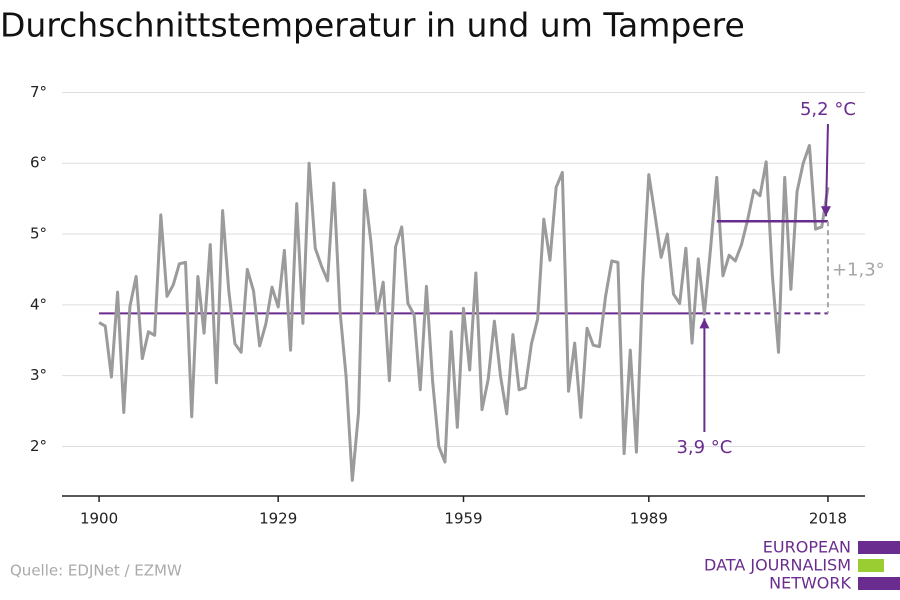  Describe the element at coordinates (828, 519) in the screenshot. I see `x-tick-label: 2018` at that location.